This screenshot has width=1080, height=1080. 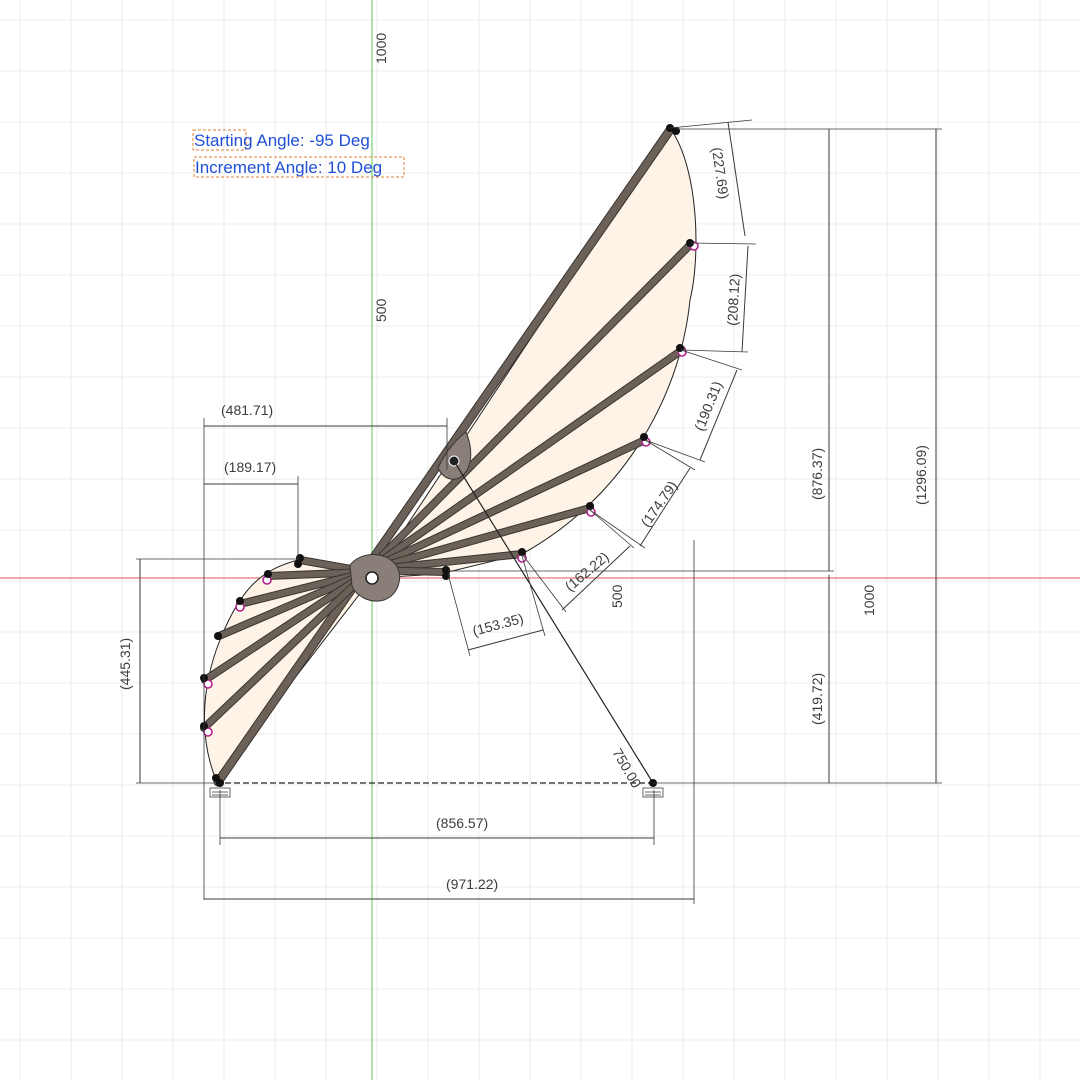 What do you see at coordinates (587, 572) in the screenshot?
I see `dim-162-22: (162.22)` at bounding box center [587, 572].